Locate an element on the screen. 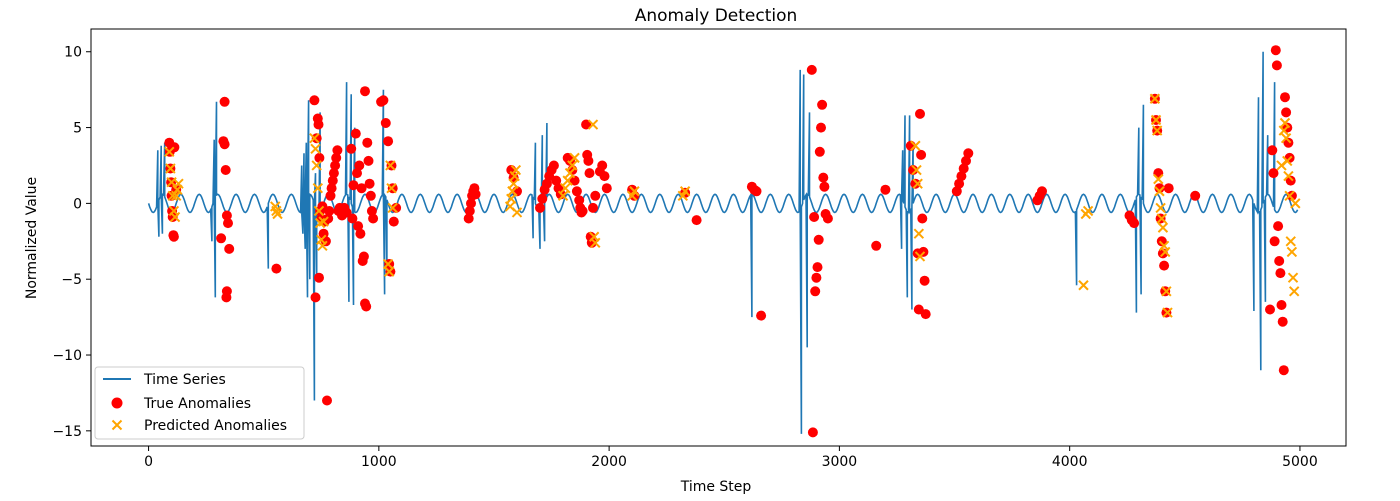  x-tick-label: 1000 is located at coordinates (379, 462).